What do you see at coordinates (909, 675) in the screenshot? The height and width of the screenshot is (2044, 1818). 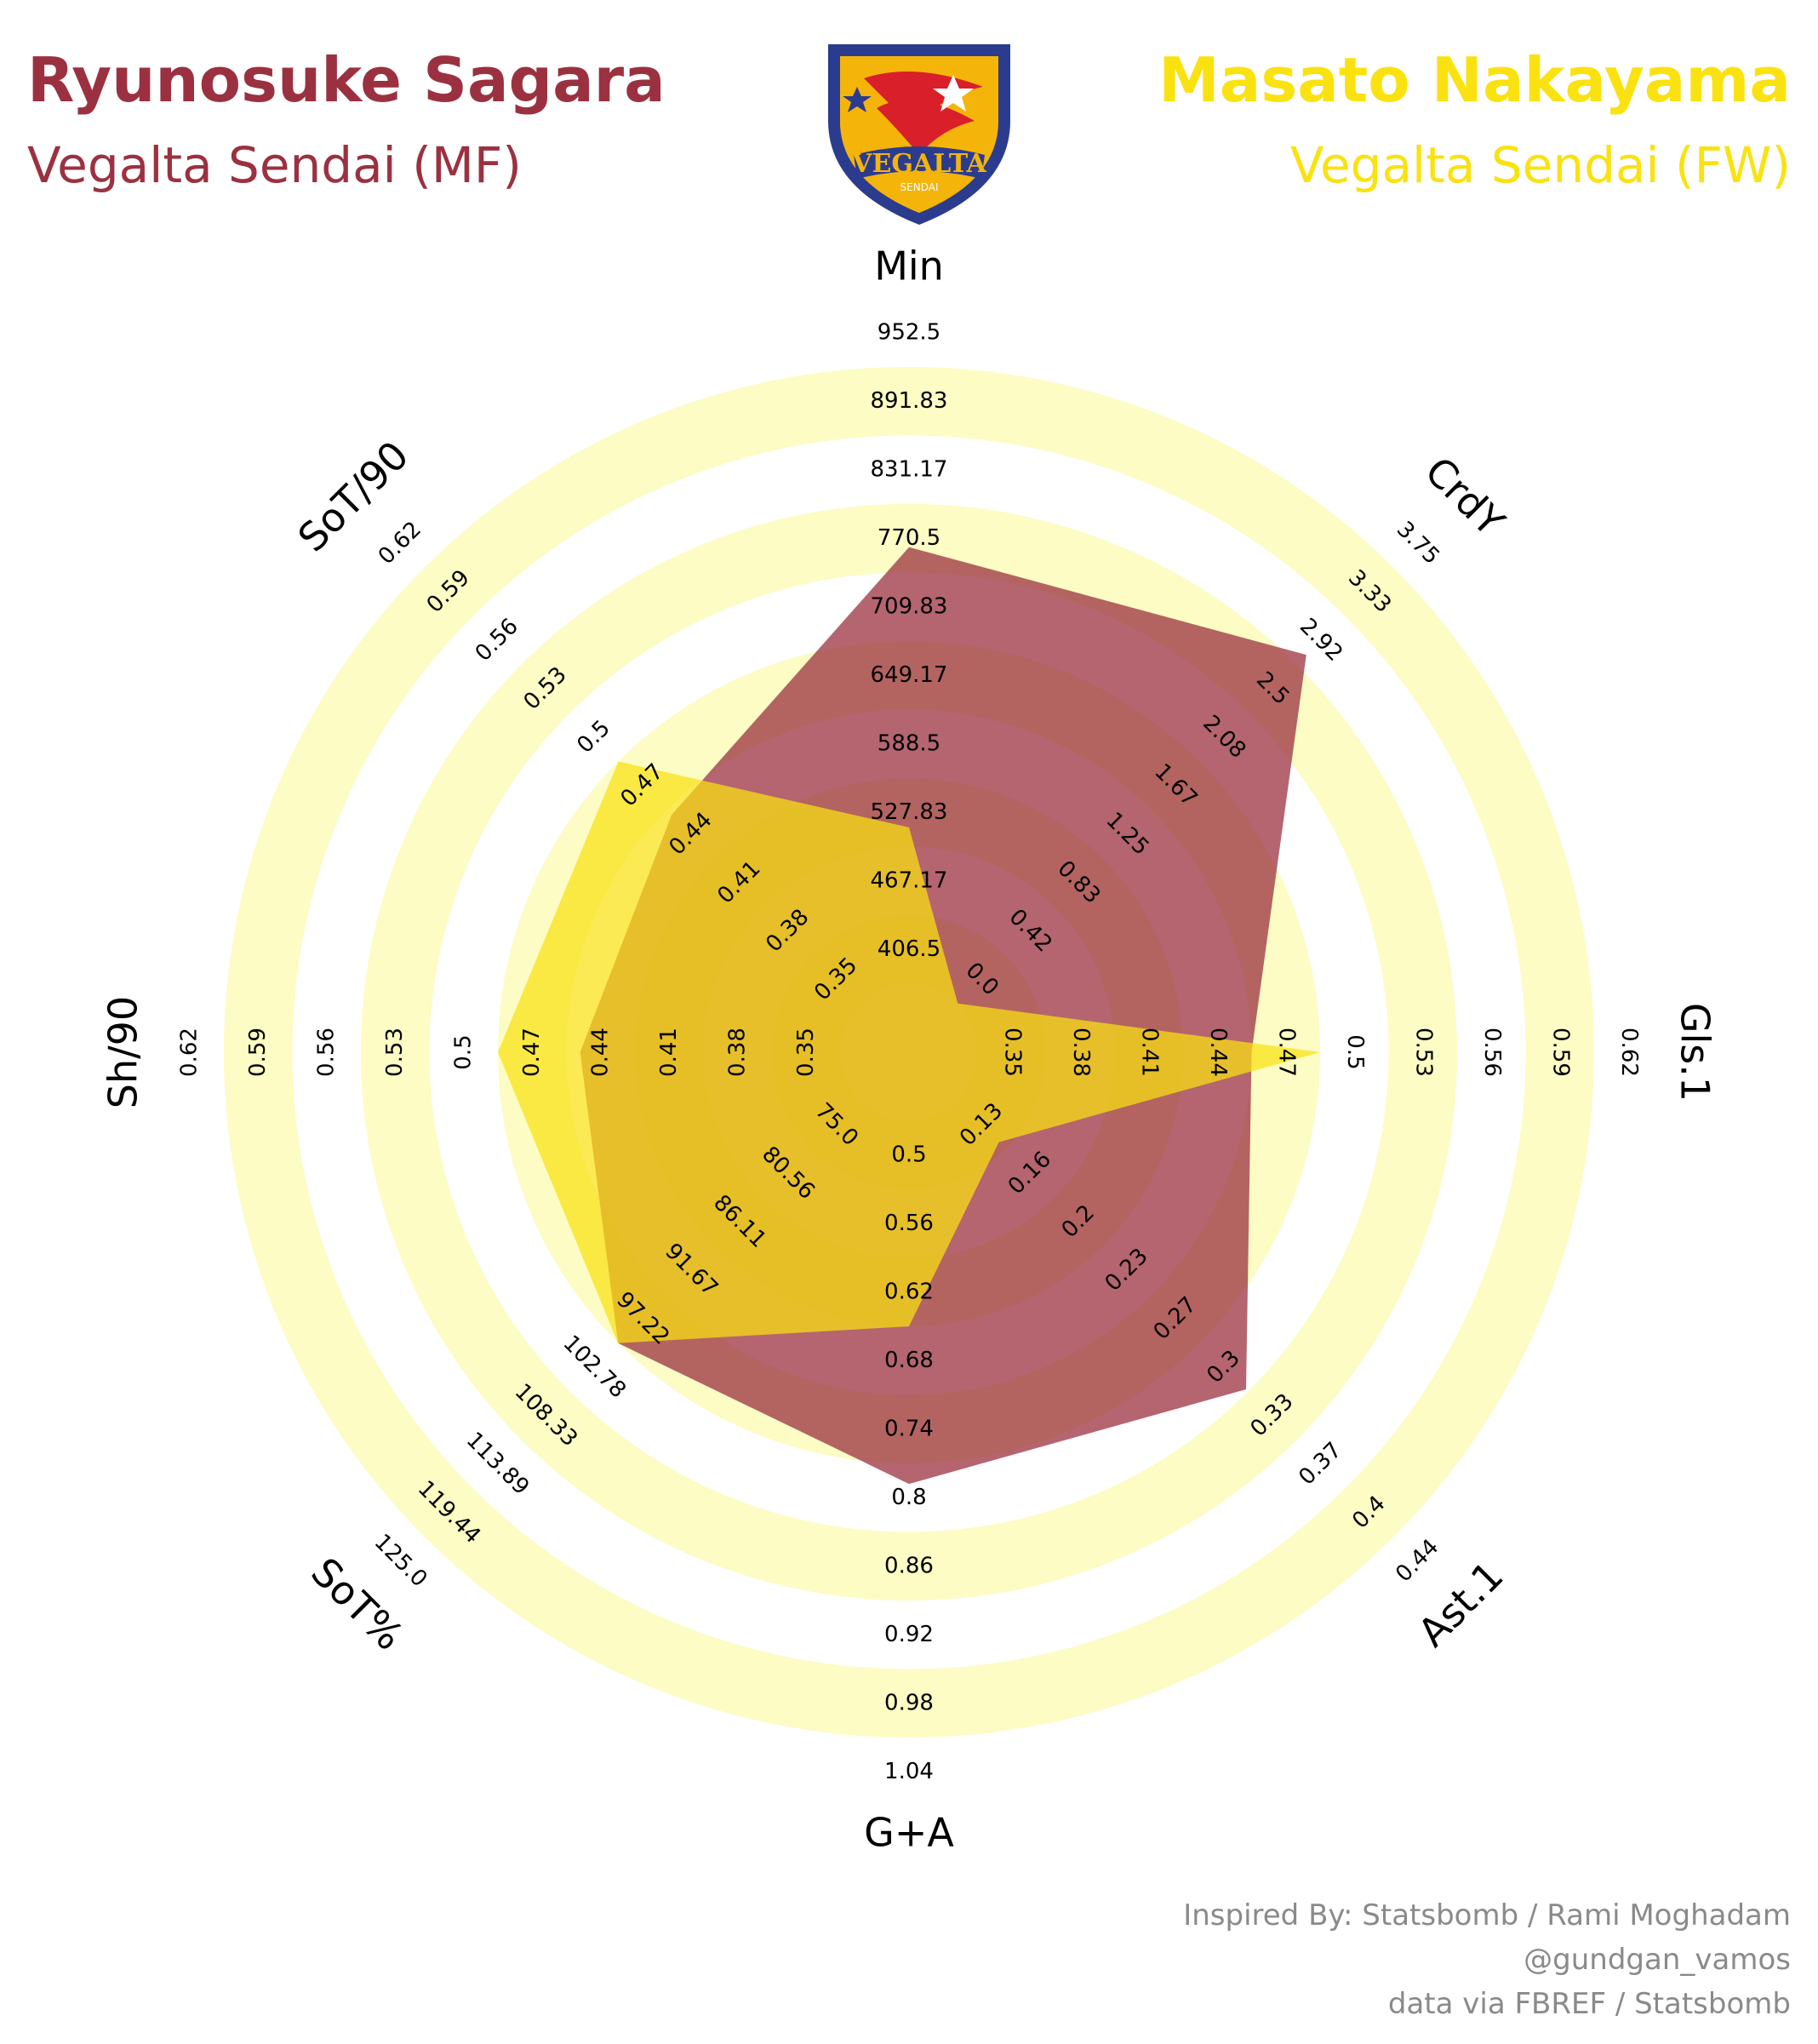 I see `tick-label: 649.17` at bounding box center [909, 675].